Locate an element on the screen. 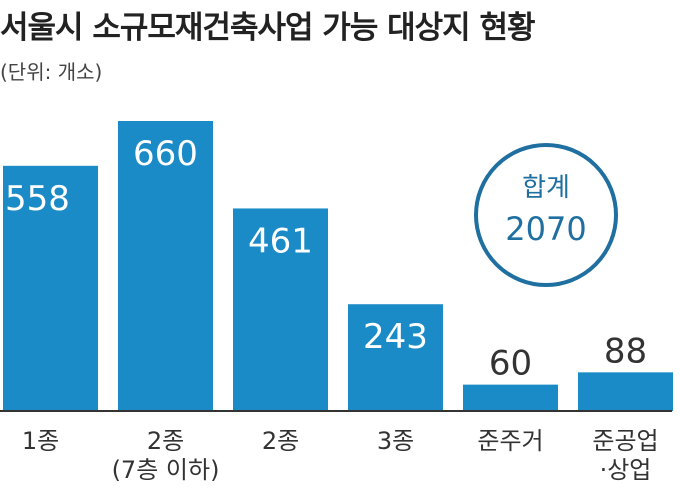  total-badge: 합계 2070 is located at coordinates (546, 215).